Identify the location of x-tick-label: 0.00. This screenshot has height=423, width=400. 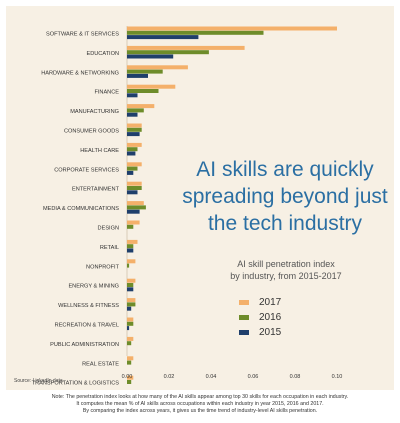
(127, 377).